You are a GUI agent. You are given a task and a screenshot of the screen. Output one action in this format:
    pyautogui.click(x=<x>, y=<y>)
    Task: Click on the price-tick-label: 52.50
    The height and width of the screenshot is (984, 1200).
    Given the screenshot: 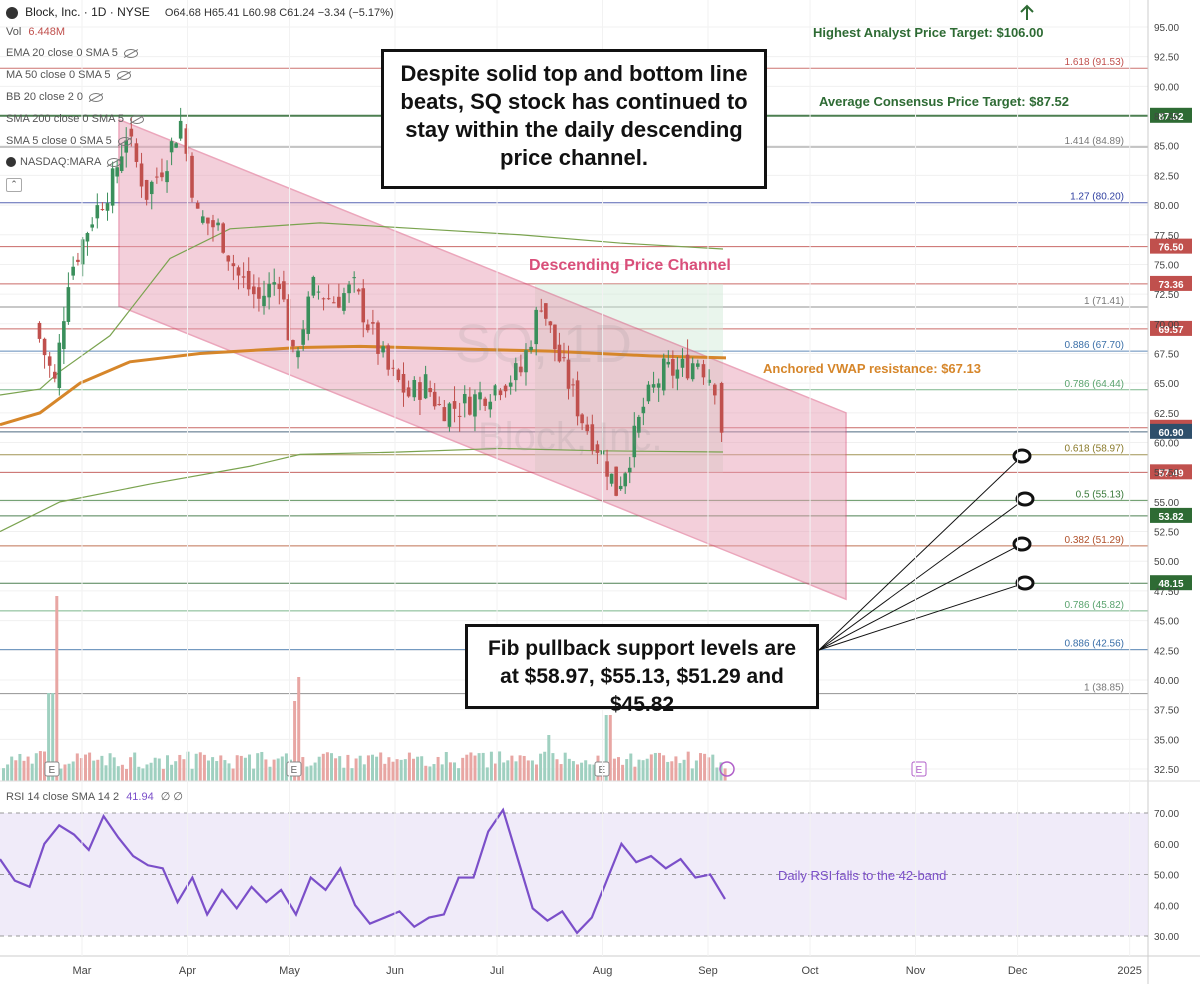 What is the action you would take?
    pyautogui.click(x=1166, y=533)
    